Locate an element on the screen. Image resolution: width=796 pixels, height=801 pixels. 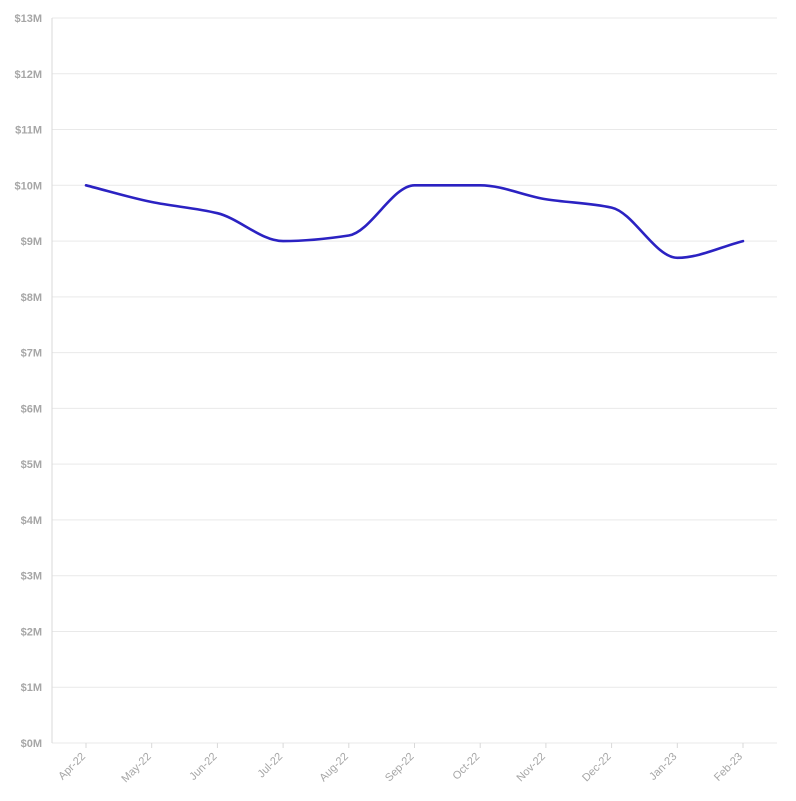
y-tick-label: $5M is located at coordinates (31, 465).